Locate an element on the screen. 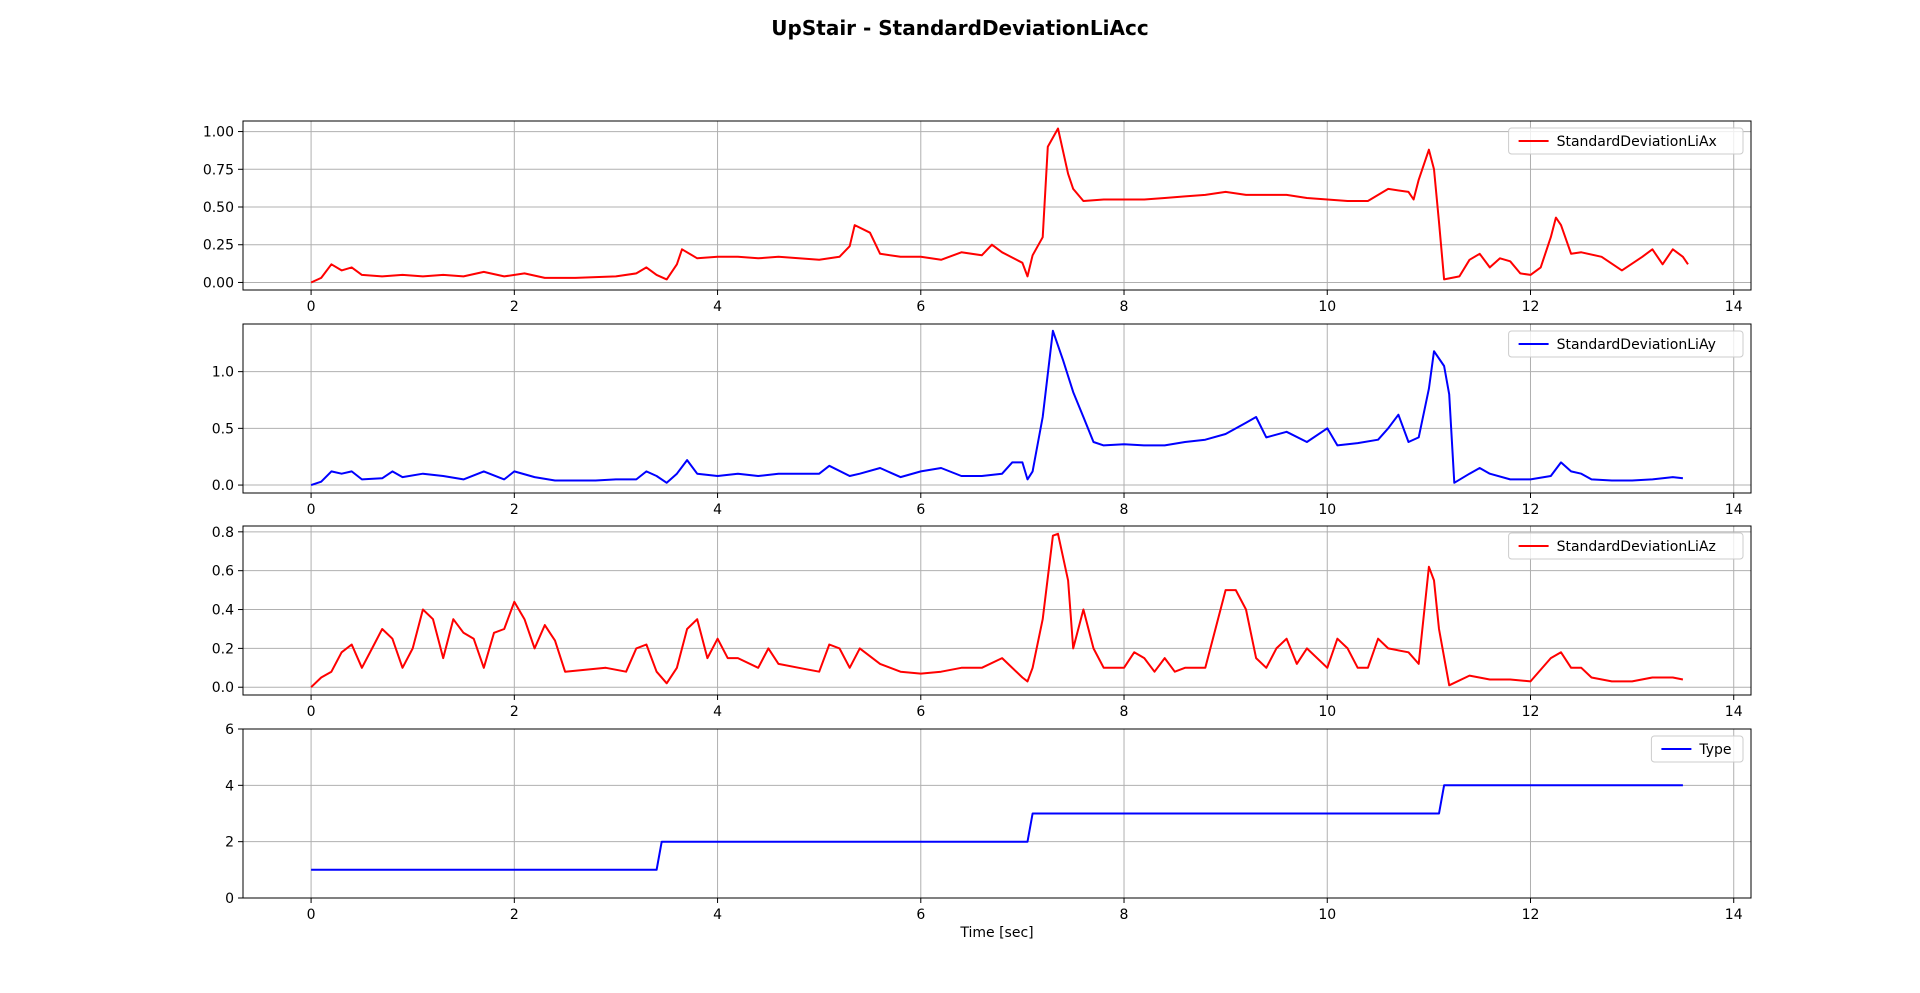 The image size is (1920, 993). legend-label: StandardDeviationLiAz is located at coordinates (1636, 547).